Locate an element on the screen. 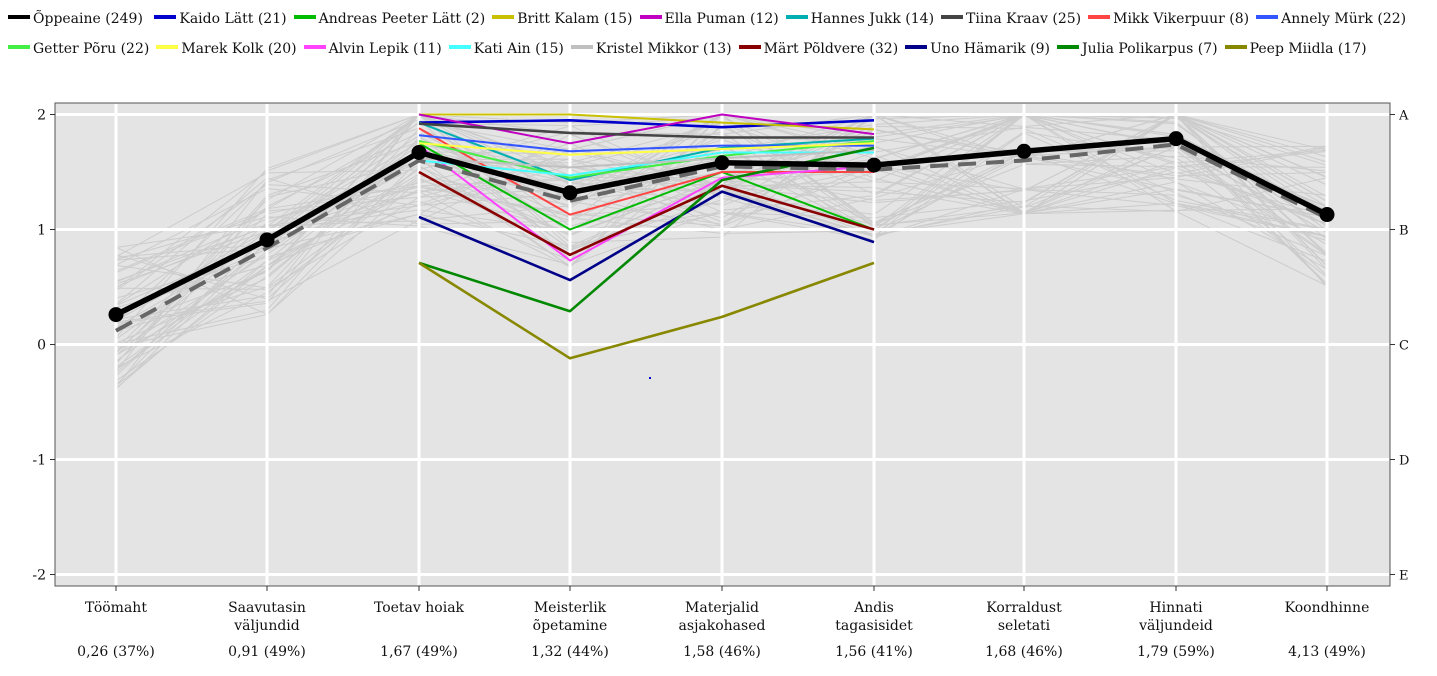 The height and width of the screenshot is (676, 1437). legend-label: Mikk Vikerpuur (8) is located at coordinates (1181, 19).